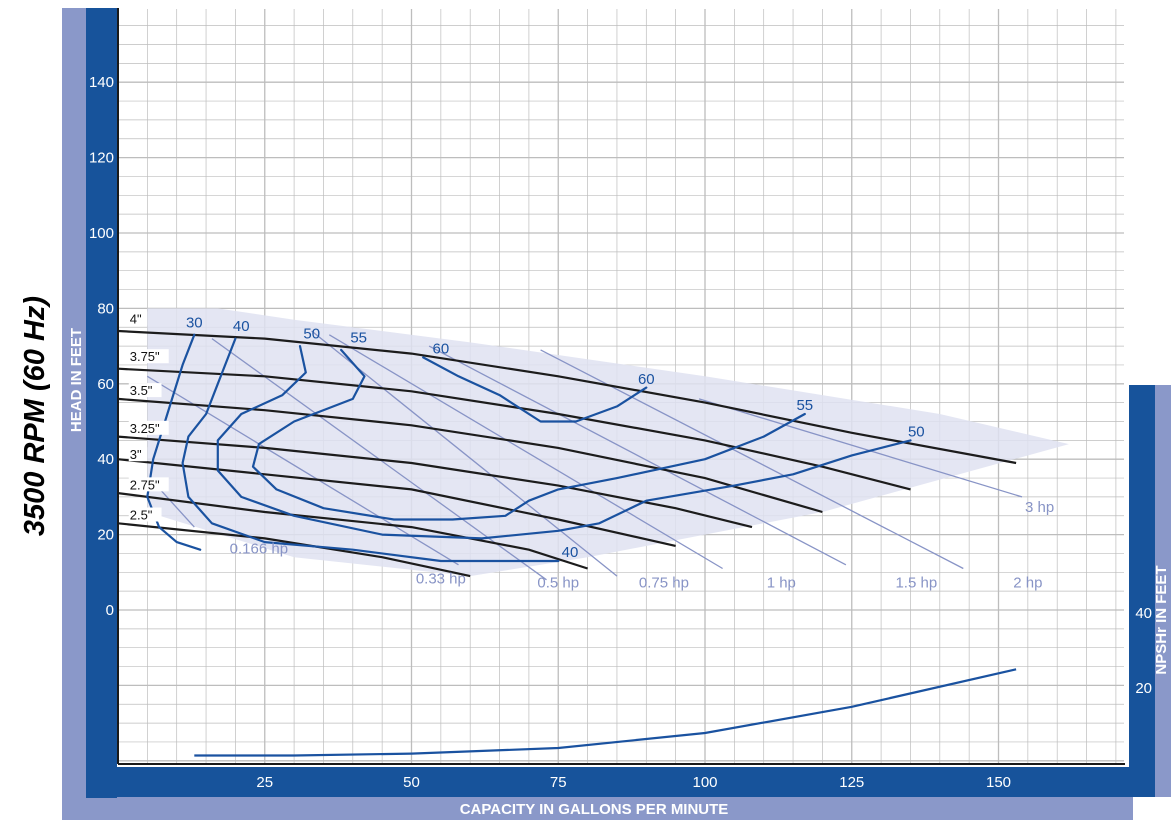  Describe the element at coordinates (558, 782) in the screenshot. I see `x-tick-label: 75` at that location.